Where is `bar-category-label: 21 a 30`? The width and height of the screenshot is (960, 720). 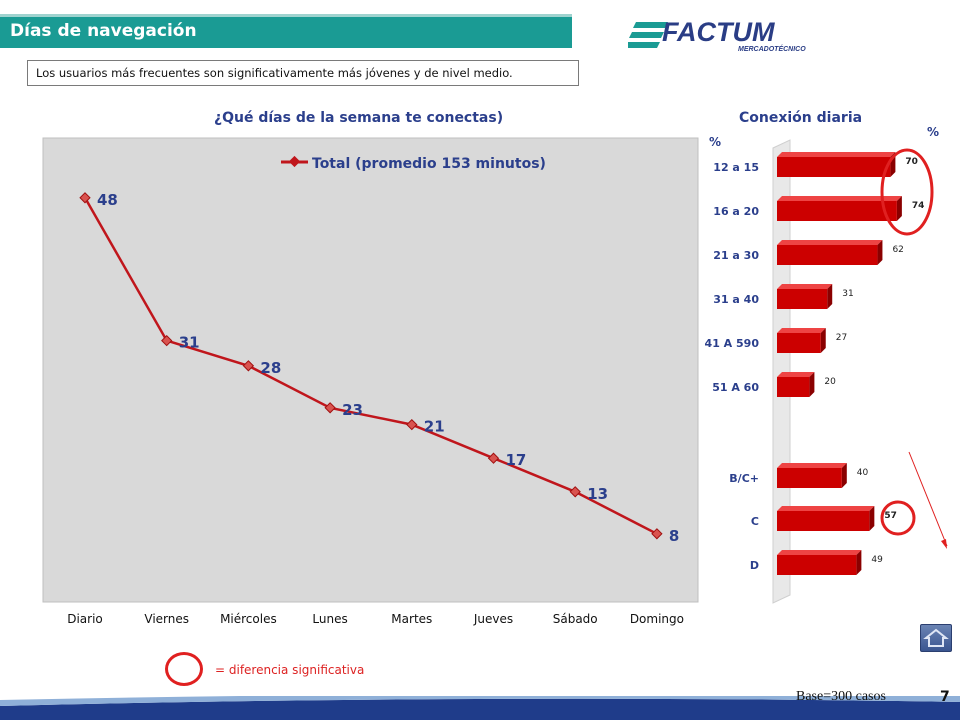 bar-category-label: 21 a 30 is located at coordinates (736, 255).